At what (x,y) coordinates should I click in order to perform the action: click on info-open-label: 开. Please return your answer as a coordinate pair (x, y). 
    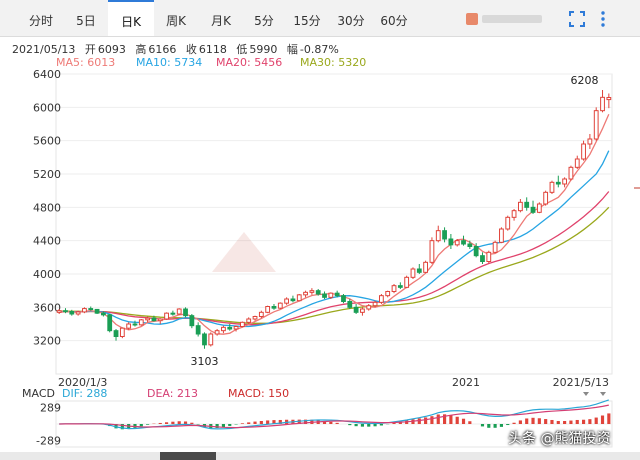
    Looking at the image, I should click on (90, 49).